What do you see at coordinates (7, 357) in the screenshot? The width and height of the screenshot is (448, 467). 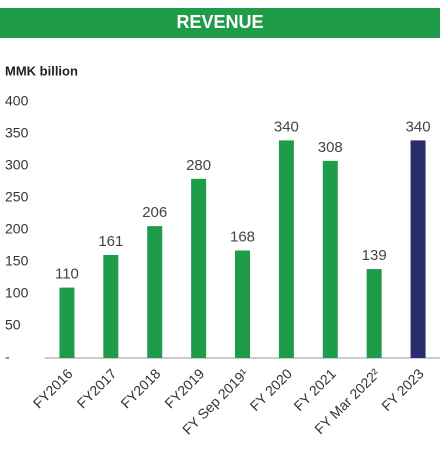 I see `y-tick-label: -` at bounding box center [7, 357].